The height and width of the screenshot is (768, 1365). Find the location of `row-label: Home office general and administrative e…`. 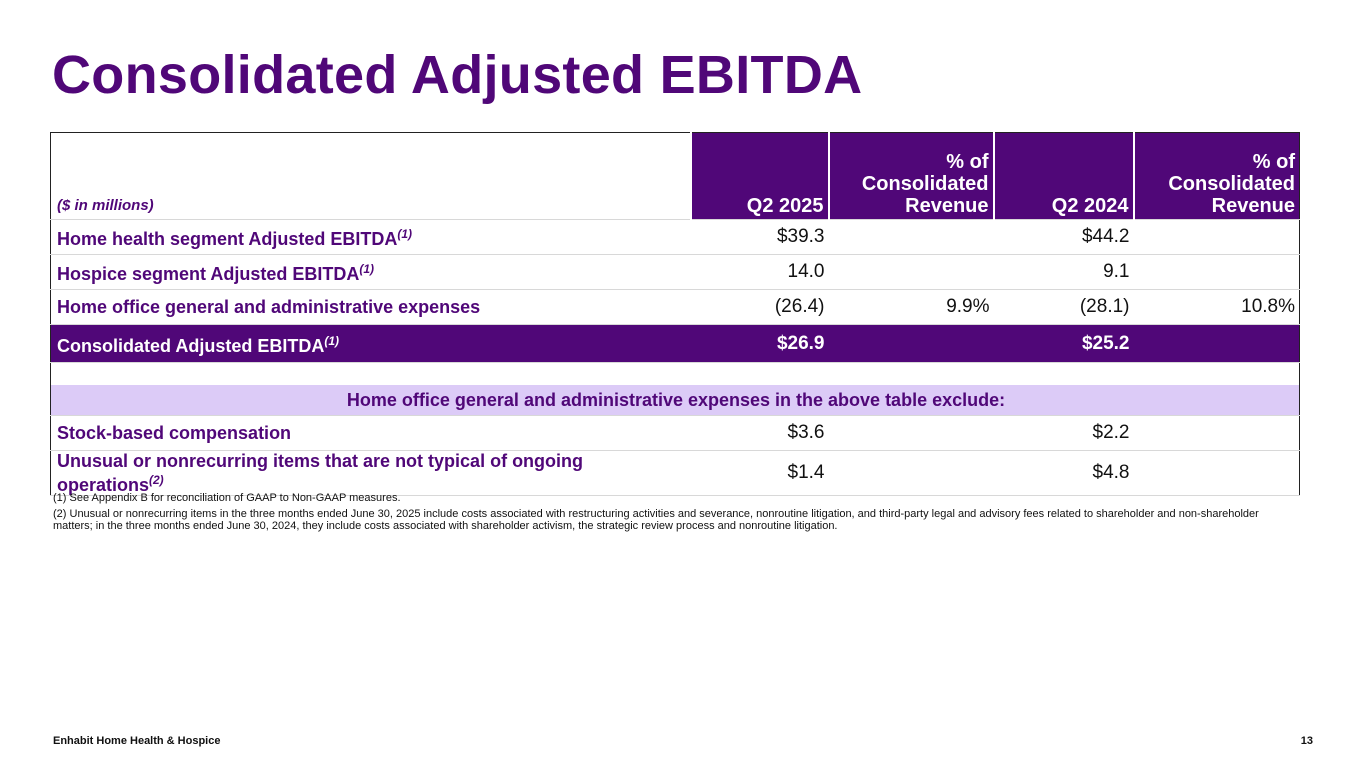

row-label: Home office general and administrative e… is located at coordinates (370, 307).